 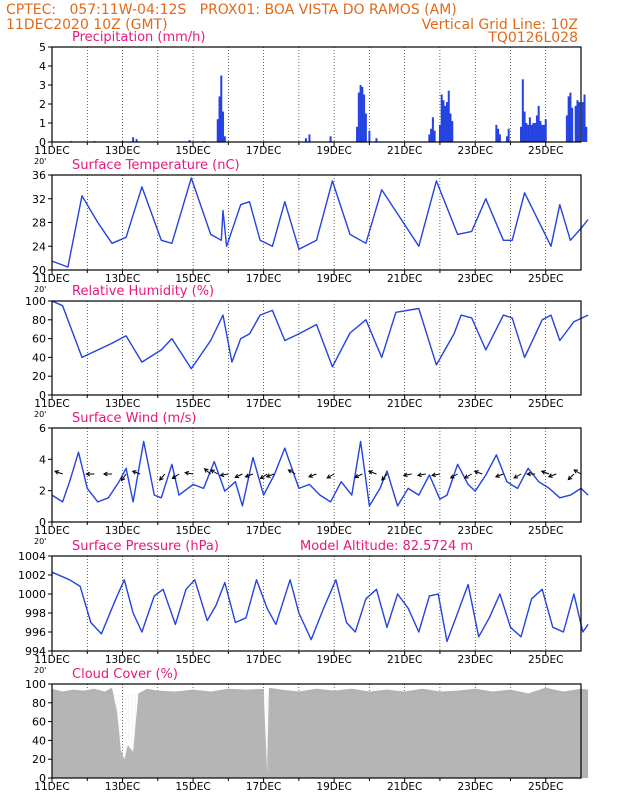 What do you see at coordinates (42, 85) in the screenshot?
I see `y-tick-label: 3` at bounding box center [42, 85].